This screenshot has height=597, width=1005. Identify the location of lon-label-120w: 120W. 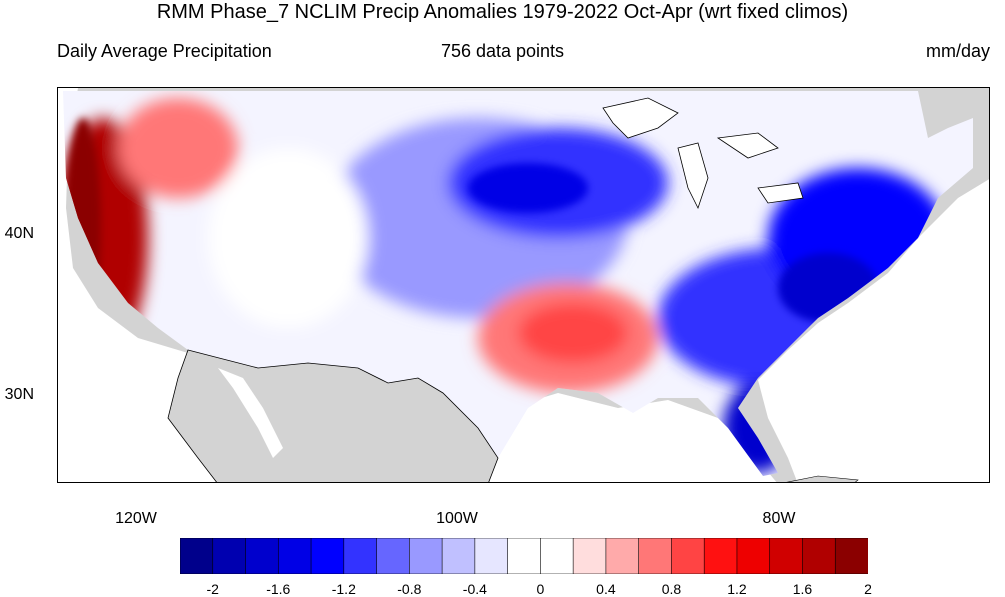
(136, 518).